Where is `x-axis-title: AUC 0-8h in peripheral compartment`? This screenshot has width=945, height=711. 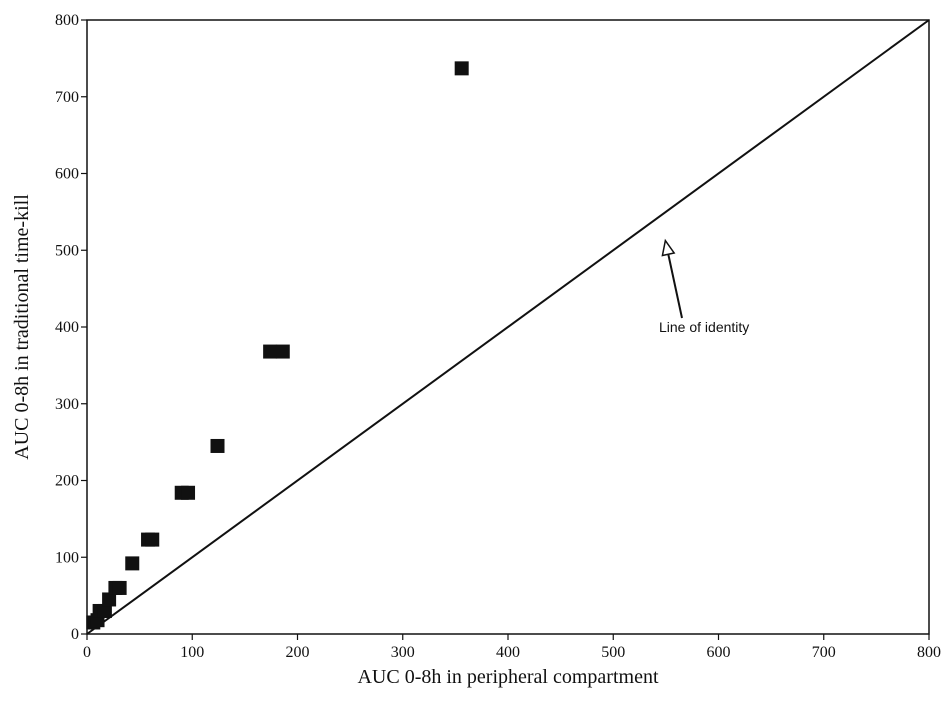 x-axis-title: AUC 0-8h in peripheral compartment is located at coordinates (507, 677).